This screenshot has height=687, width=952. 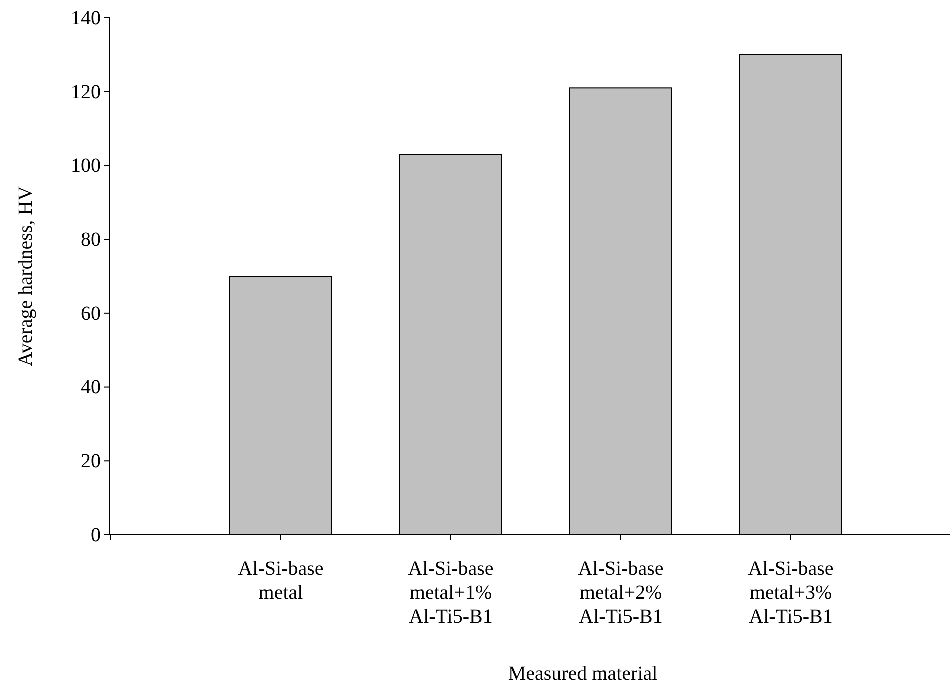 What do you see at coordinates (621, 593) in the screenshot?
I see `x-tick-label: Al-Si-base metal+2% Al-Ti5-B1` at bounding box center [621, 593].